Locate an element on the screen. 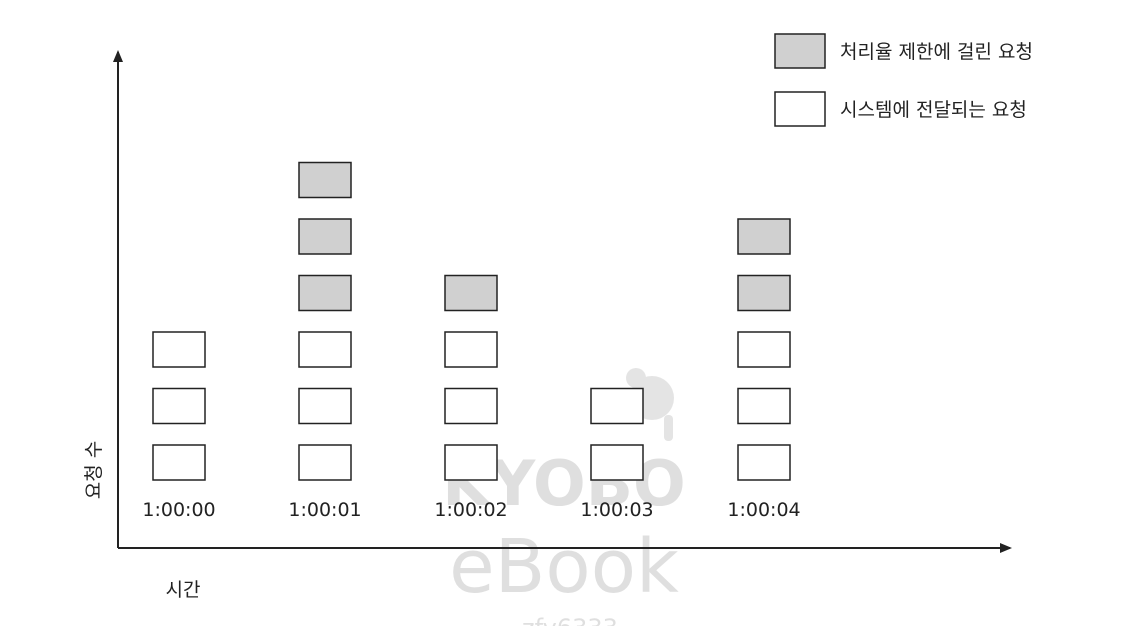 The height and width of the screenshot is (626, 1146). legend-label-limited: 처리율 제한에 걸린 요청 is located at coordinates (936, 52).